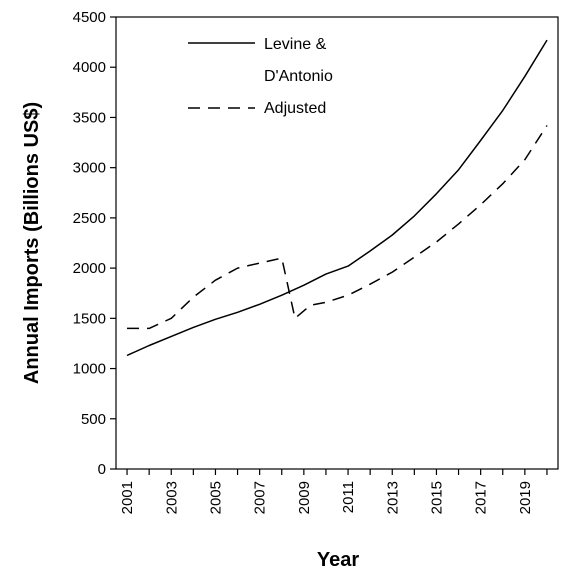  What do you see at coordinates (127, 497) in the screenshot?
I see `x-tick-label: 2001` at bounding box center [127, 497].